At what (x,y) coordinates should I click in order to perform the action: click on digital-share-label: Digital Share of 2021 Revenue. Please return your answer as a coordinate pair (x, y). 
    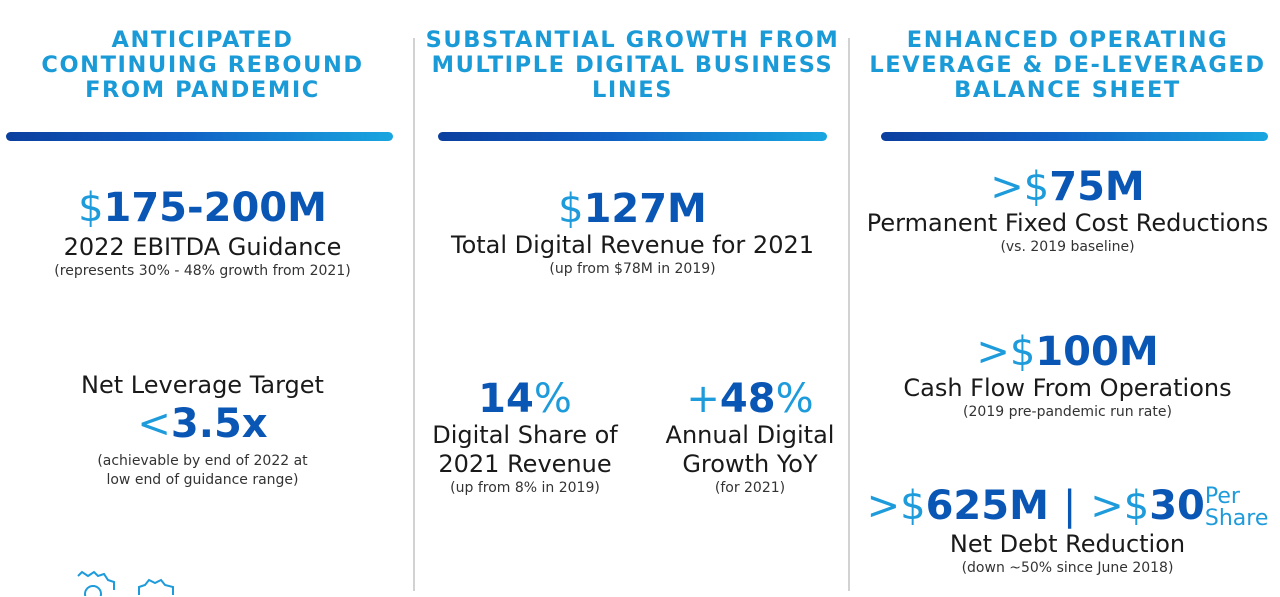
    Looking at the image, I should click on (525, 449).